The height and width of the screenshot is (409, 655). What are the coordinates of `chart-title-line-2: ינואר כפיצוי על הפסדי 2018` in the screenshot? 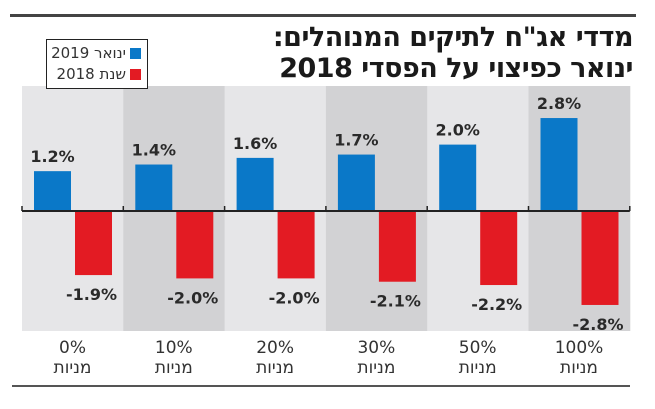 It's located at (456, 68).